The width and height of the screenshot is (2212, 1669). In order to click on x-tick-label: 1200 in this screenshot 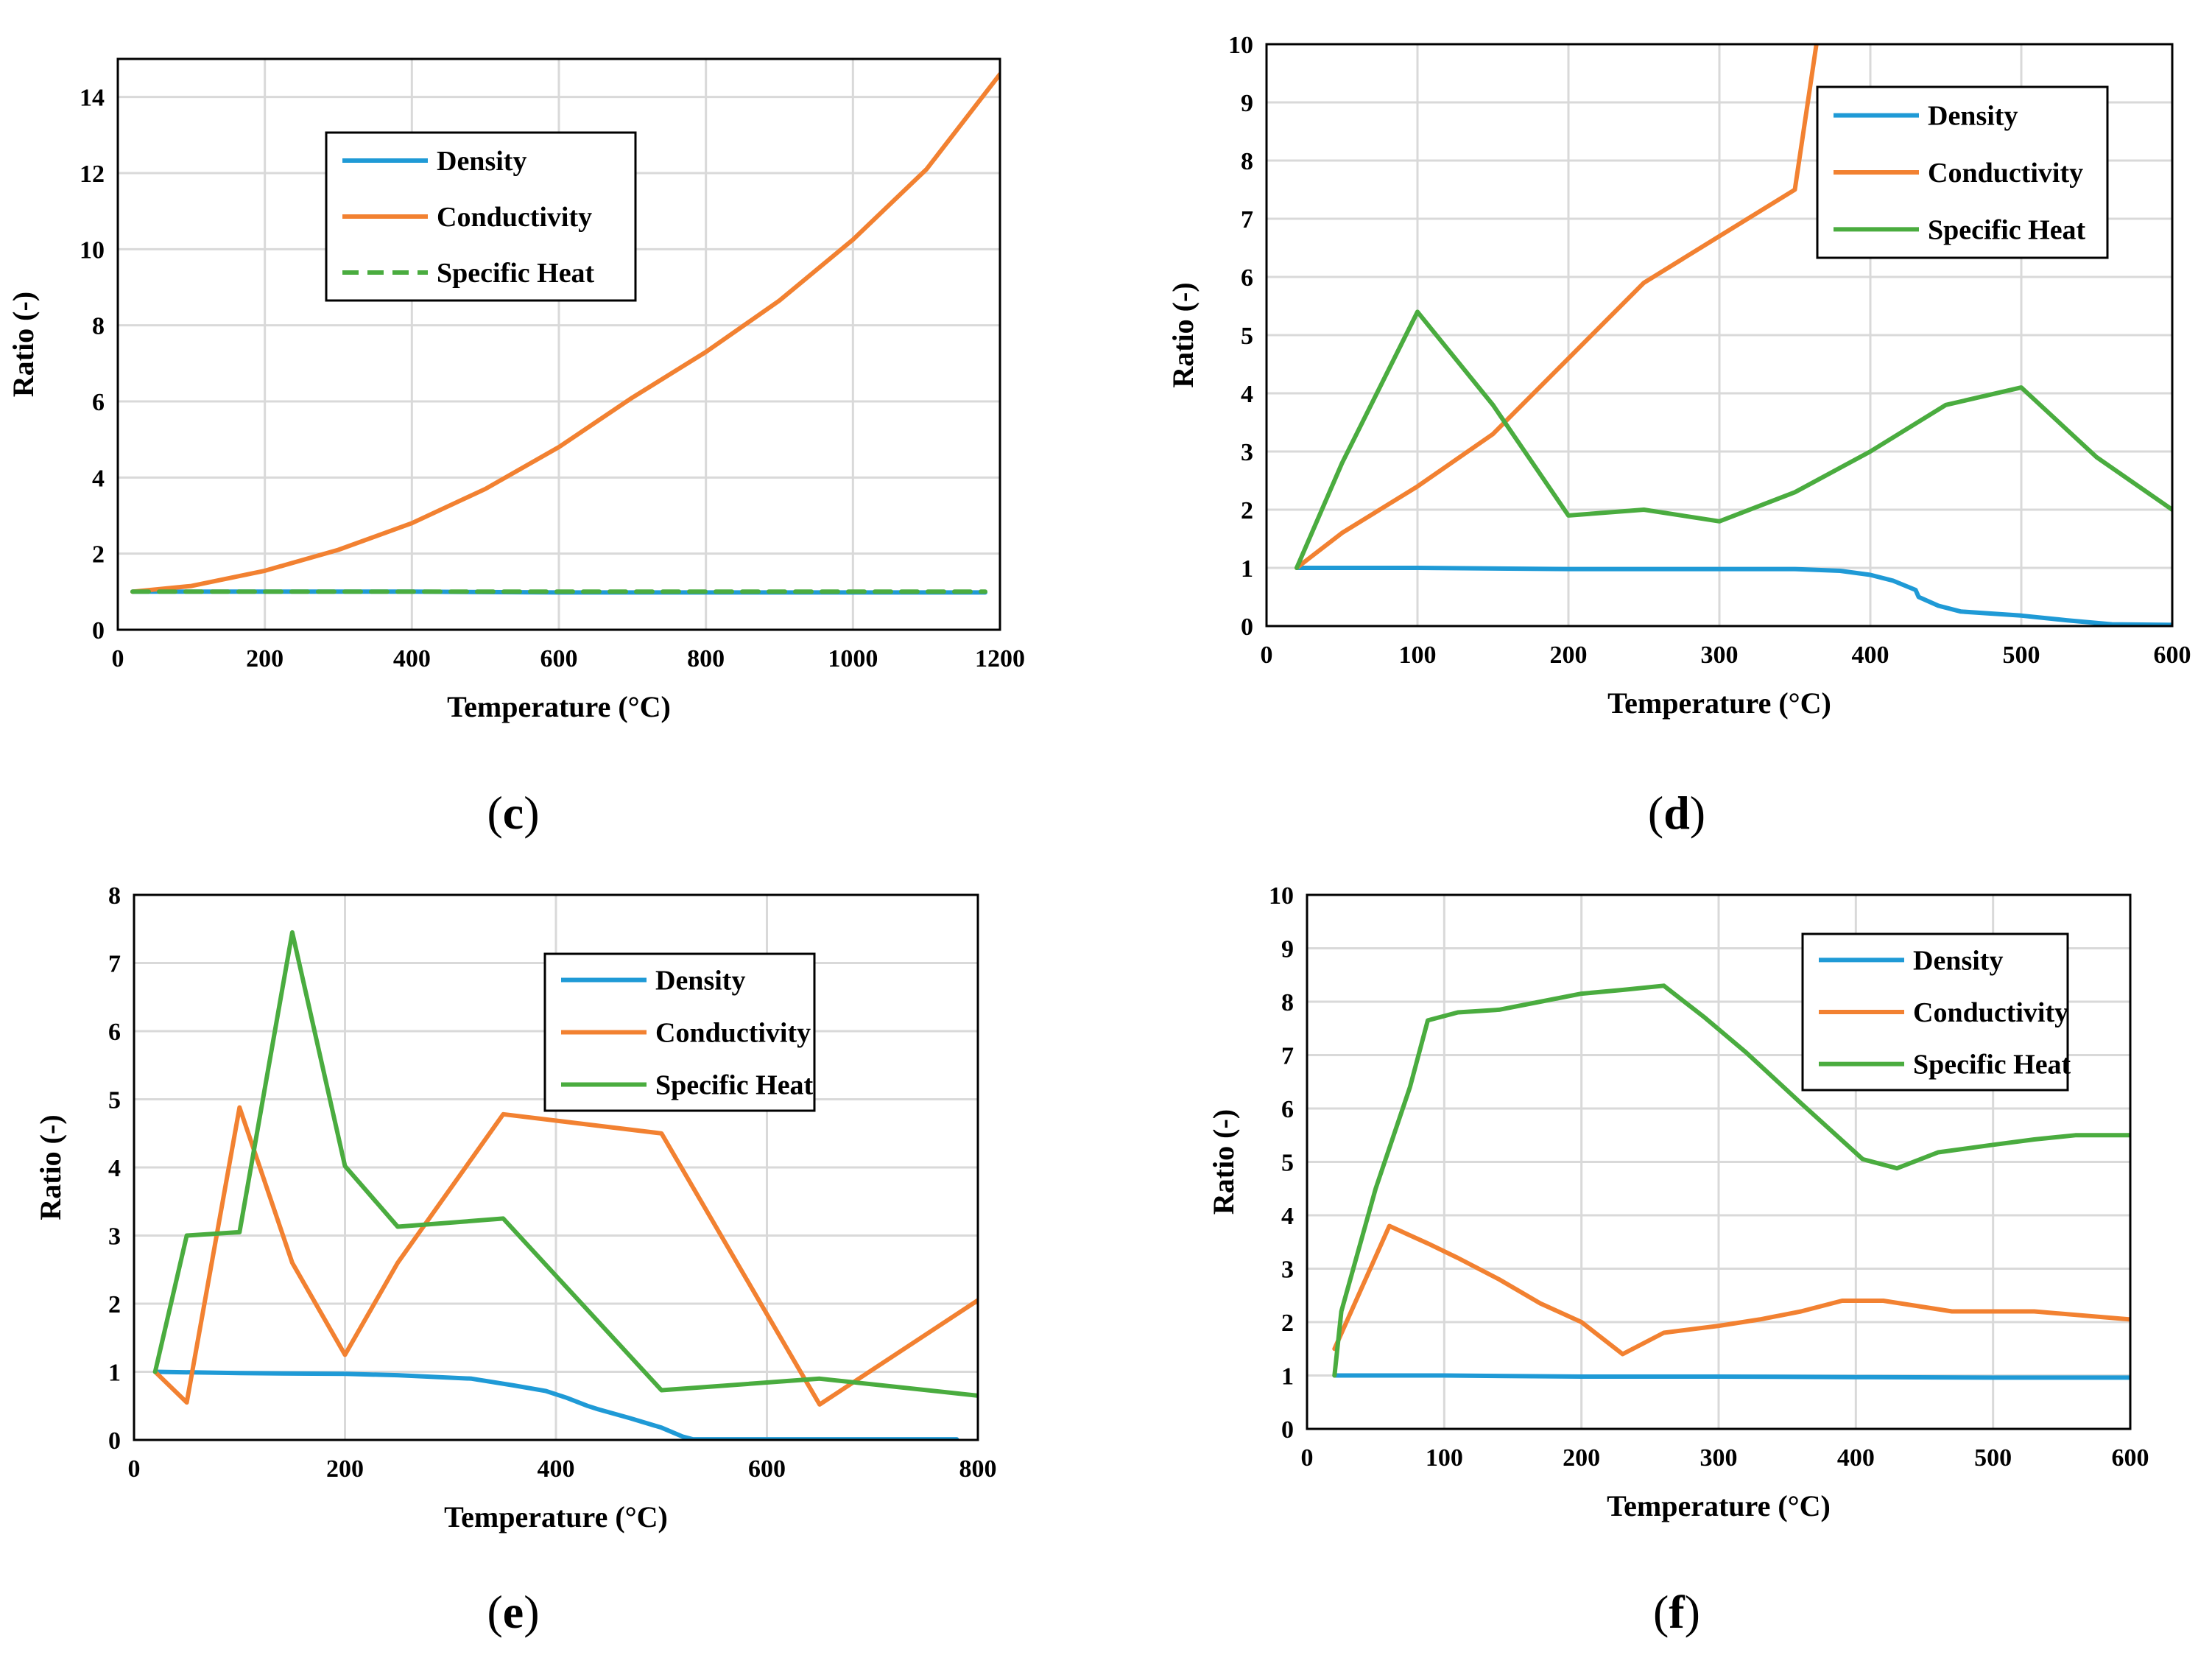, I will do `click(1000, 658)`.